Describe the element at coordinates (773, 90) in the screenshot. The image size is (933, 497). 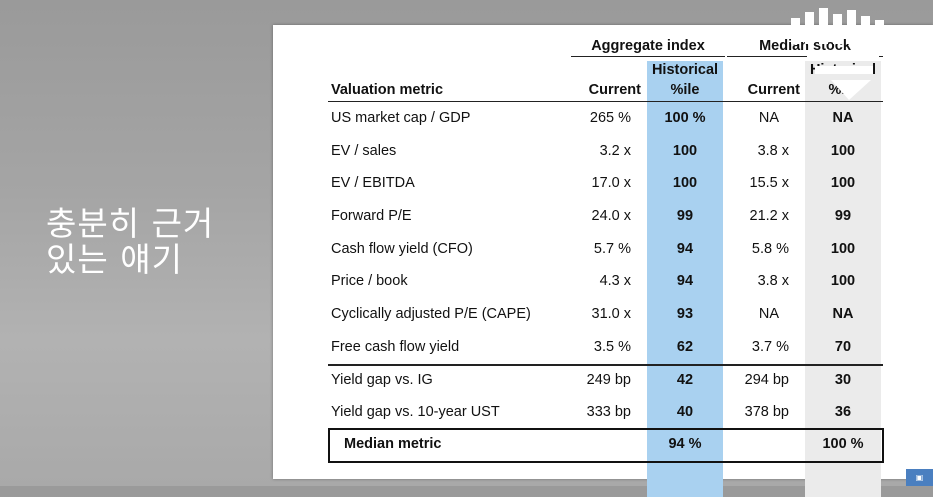
I see `column-header-median-current: Current` at that location.